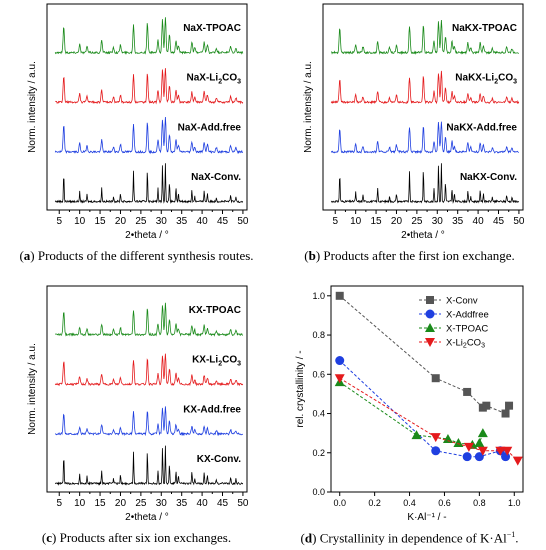 The width and height of the screenshot is (546, 550). What do you see at coordinates (212, 28) in the screenshot?
I see `series-label: NaX-TPOAC` at bounding box center [212, 28].